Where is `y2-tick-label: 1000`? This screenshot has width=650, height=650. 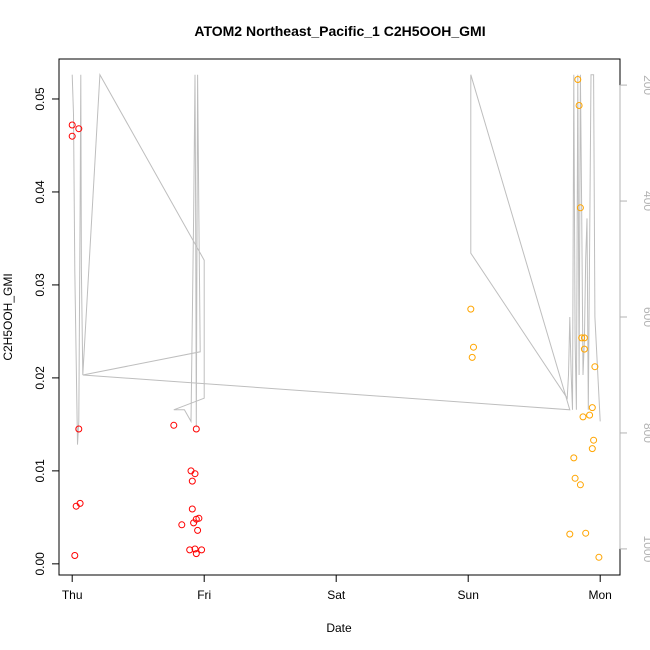 y2-tick-label: 1000 is located at coordinates (645, 549).